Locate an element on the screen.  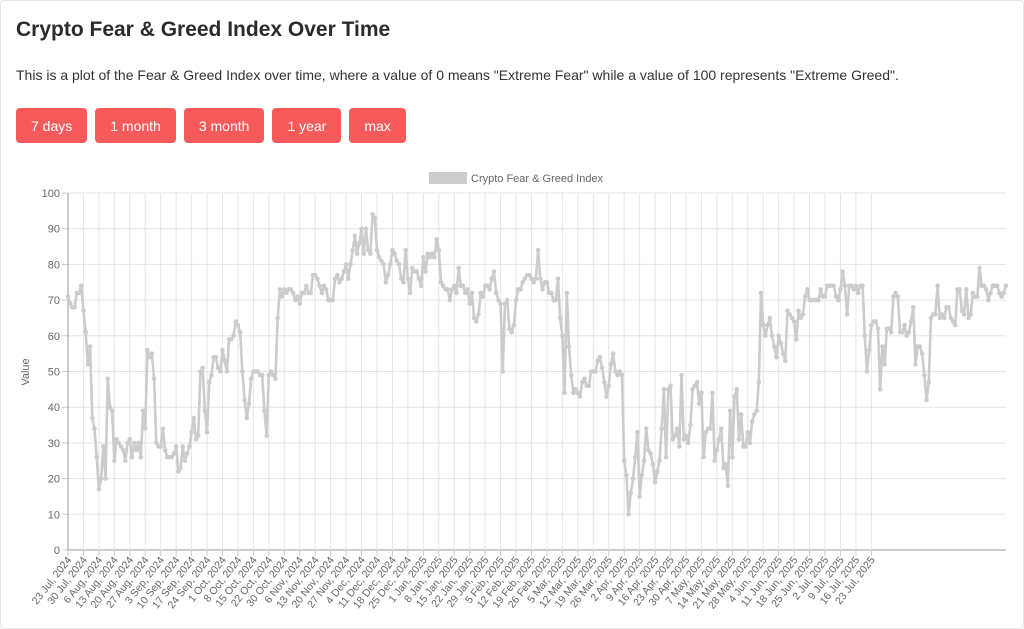
legend-label: Crypto Fear & Greed Index is located at coordinates (537, 179).